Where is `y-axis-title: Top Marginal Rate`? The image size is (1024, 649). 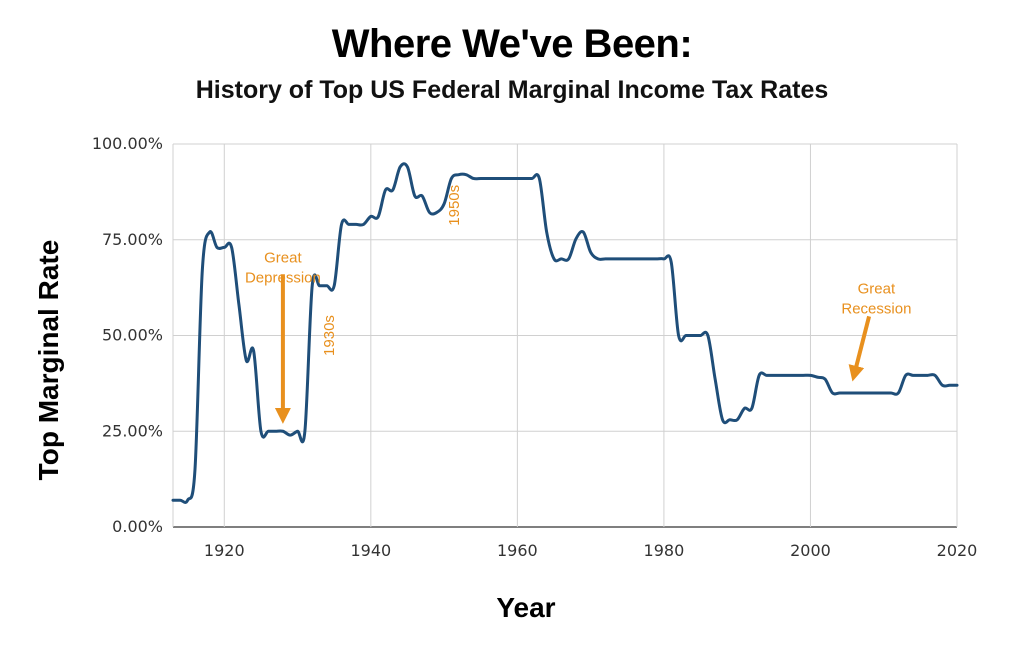 y-axis-title: Top Marginal Rate is located at coordinates (48, 360).